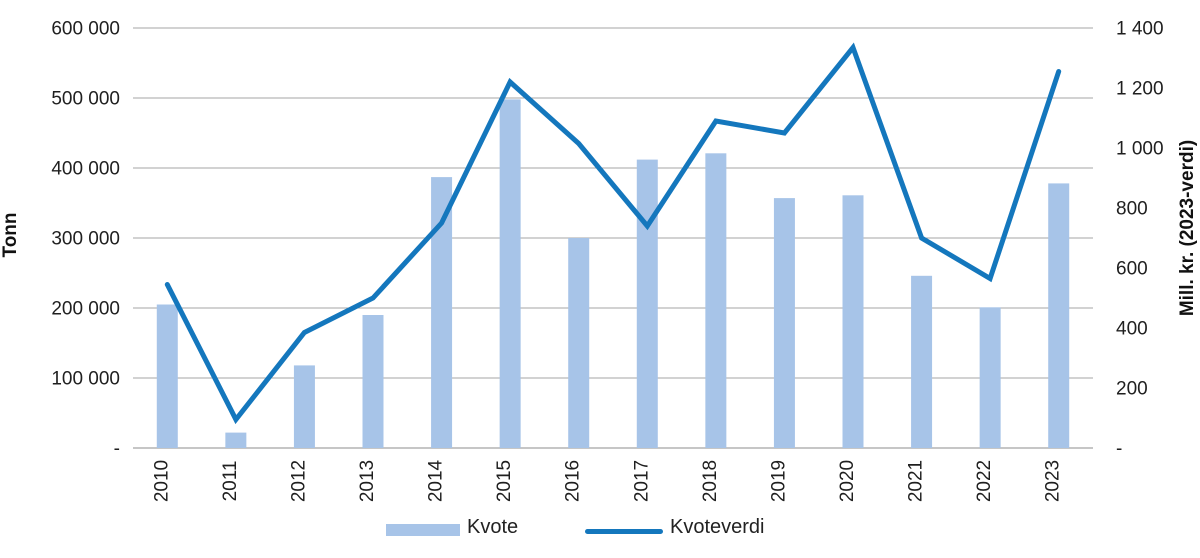 Image resolution: width=1200 pixels, height=558 pixels. Describe the element at coordinates (624, 531) in the screenshot. I see `legend-line-swatch` at that location.